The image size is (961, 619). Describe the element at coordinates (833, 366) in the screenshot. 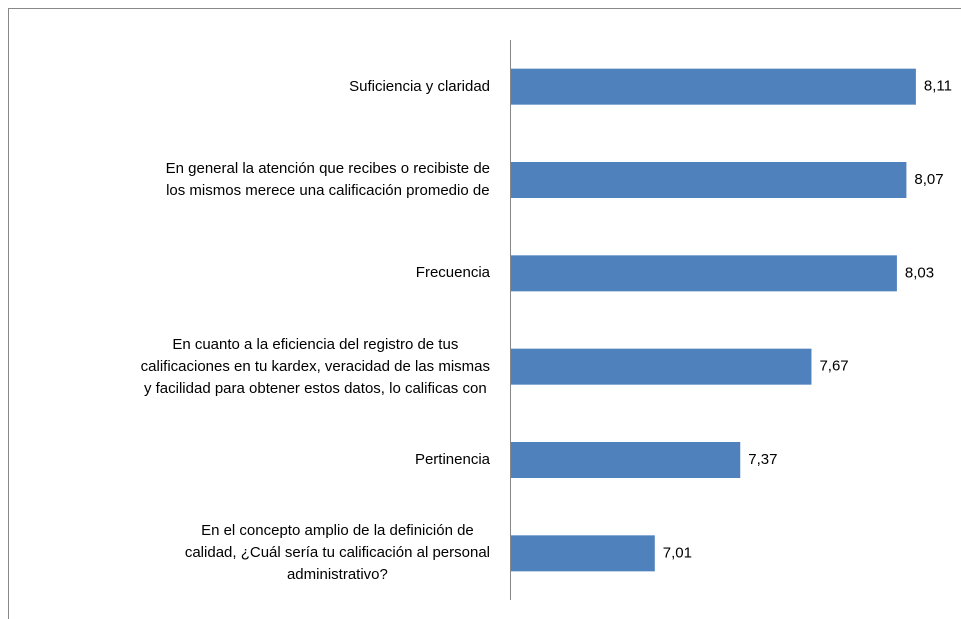

I see `data-label: 7,67` at that location.